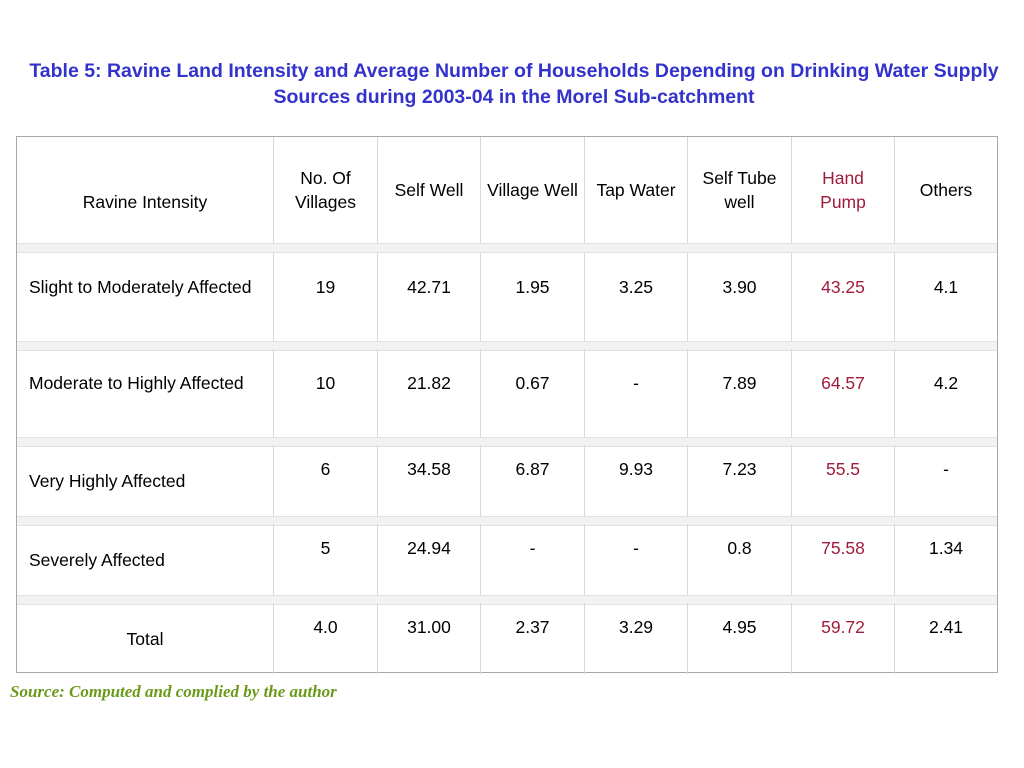  What do you see at coordinates (842, 559) in the screenshot?
I see `cell-hand-pump: 75.58` at bounding box center [842, 559].